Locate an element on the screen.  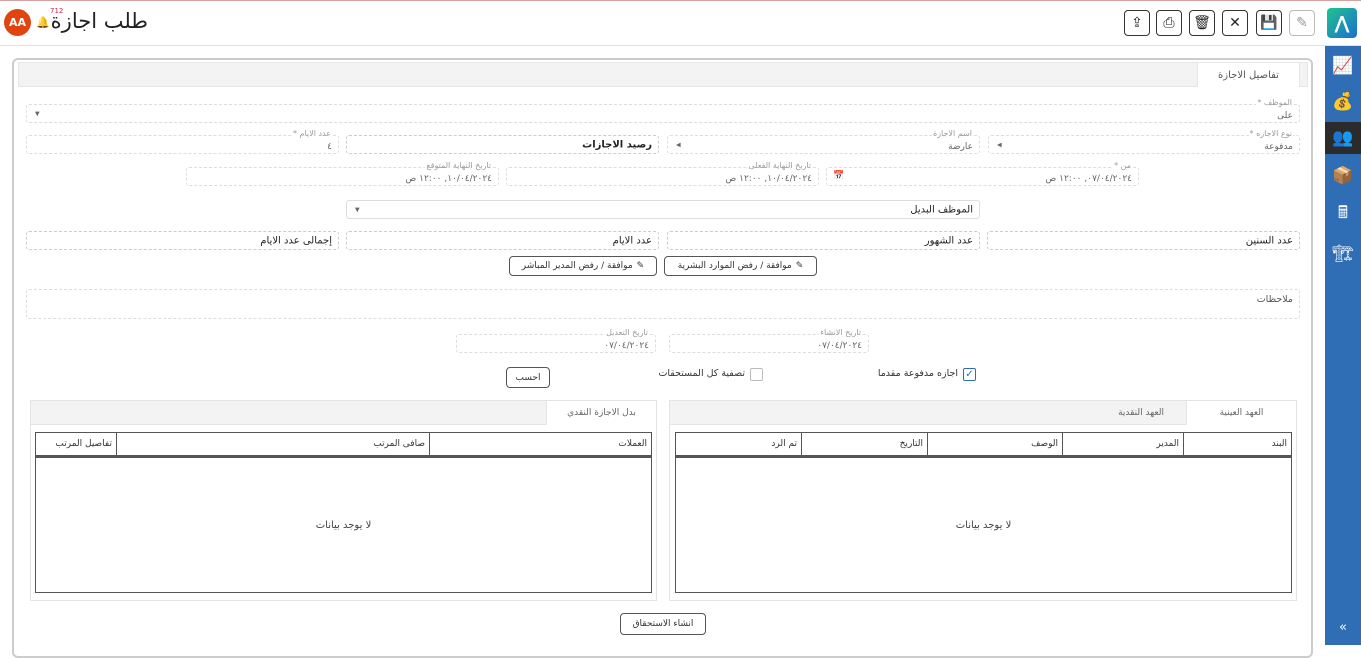
notification-badge: 712 is located at coordinates (57, 11).